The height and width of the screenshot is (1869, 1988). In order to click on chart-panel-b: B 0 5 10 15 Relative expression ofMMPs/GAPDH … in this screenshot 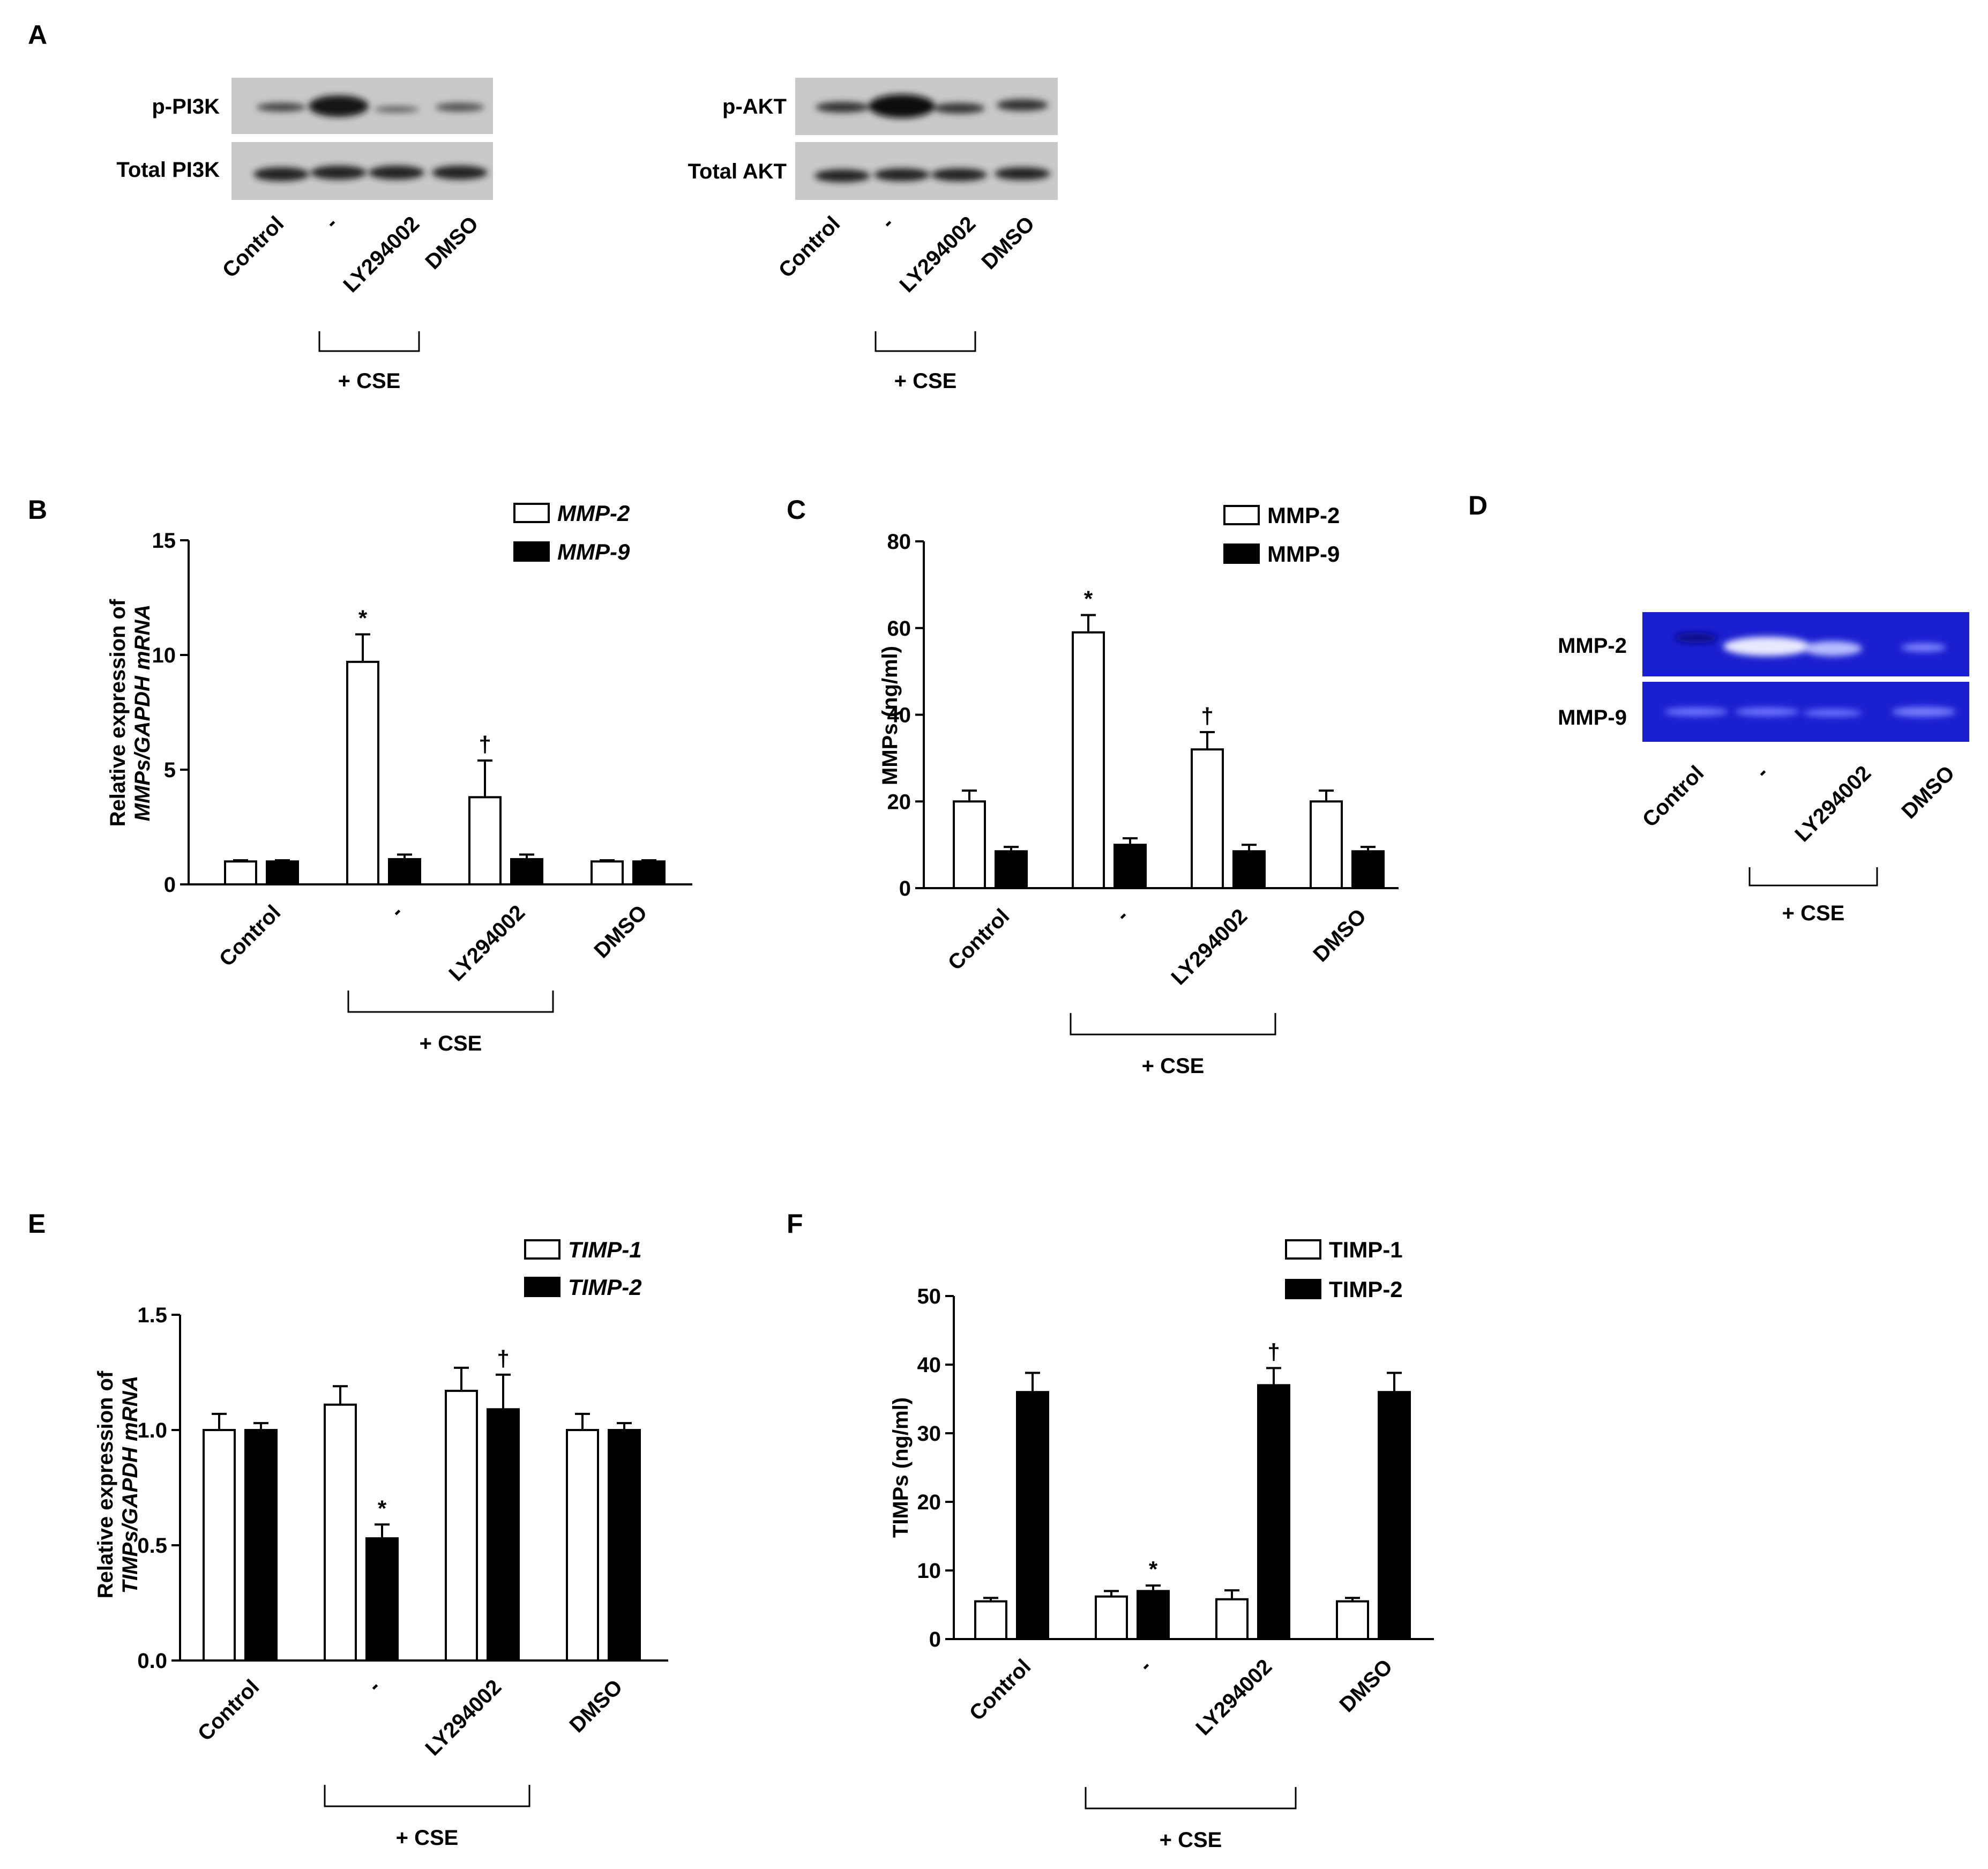, I will do `click(360, 775)`.